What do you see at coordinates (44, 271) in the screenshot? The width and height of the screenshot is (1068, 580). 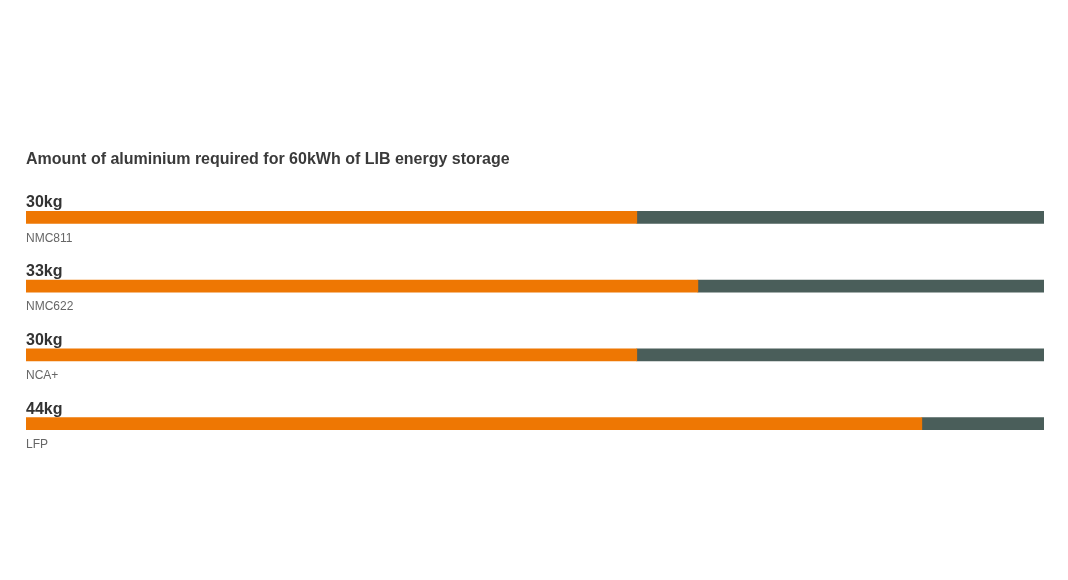 I see `data-label: 33kg` at bounding box center [44, 271].